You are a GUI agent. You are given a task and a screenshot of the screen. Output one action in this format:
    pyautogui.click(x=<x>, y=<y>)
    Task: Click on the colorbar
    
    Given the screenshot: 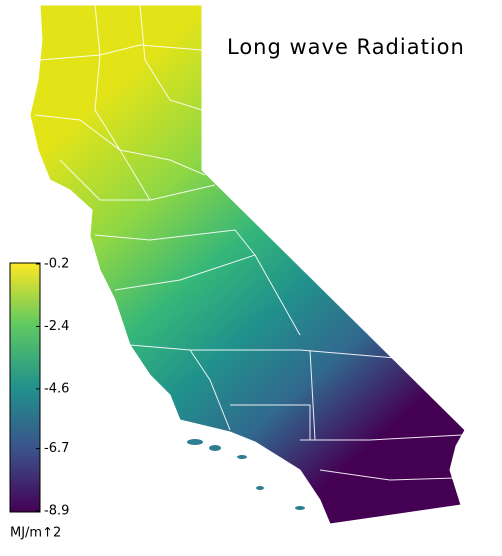 What is the action you would take?
    pyautogui.click(x=25, y=387)
    